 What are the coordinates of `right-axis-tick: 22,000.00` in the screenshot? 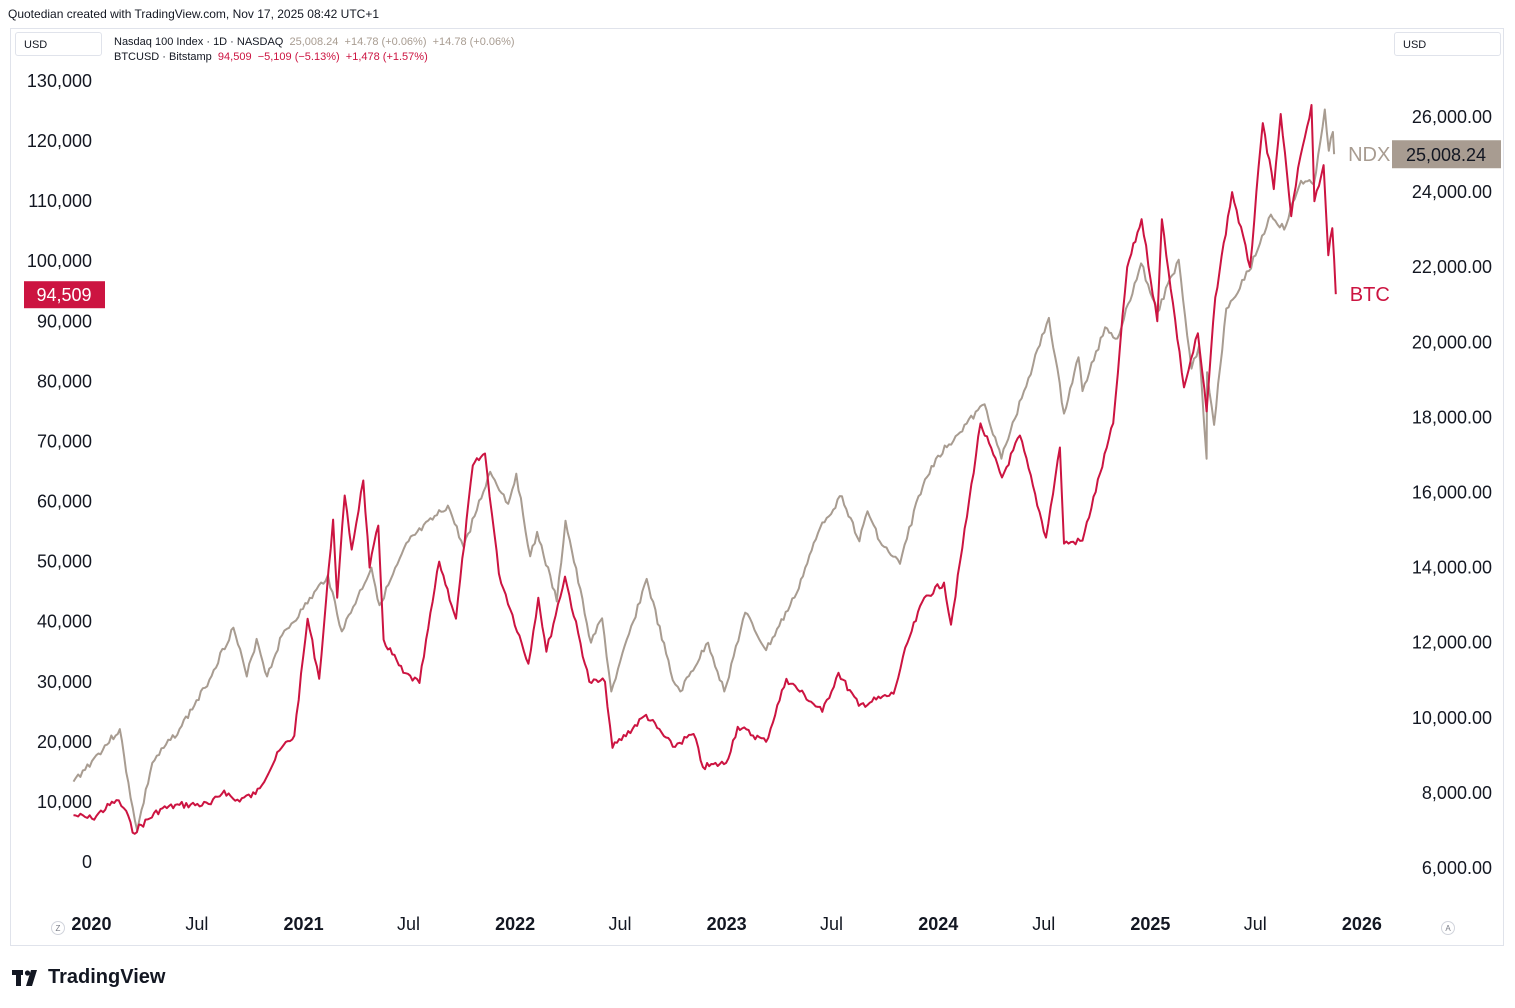 It's located at (1452, 267).